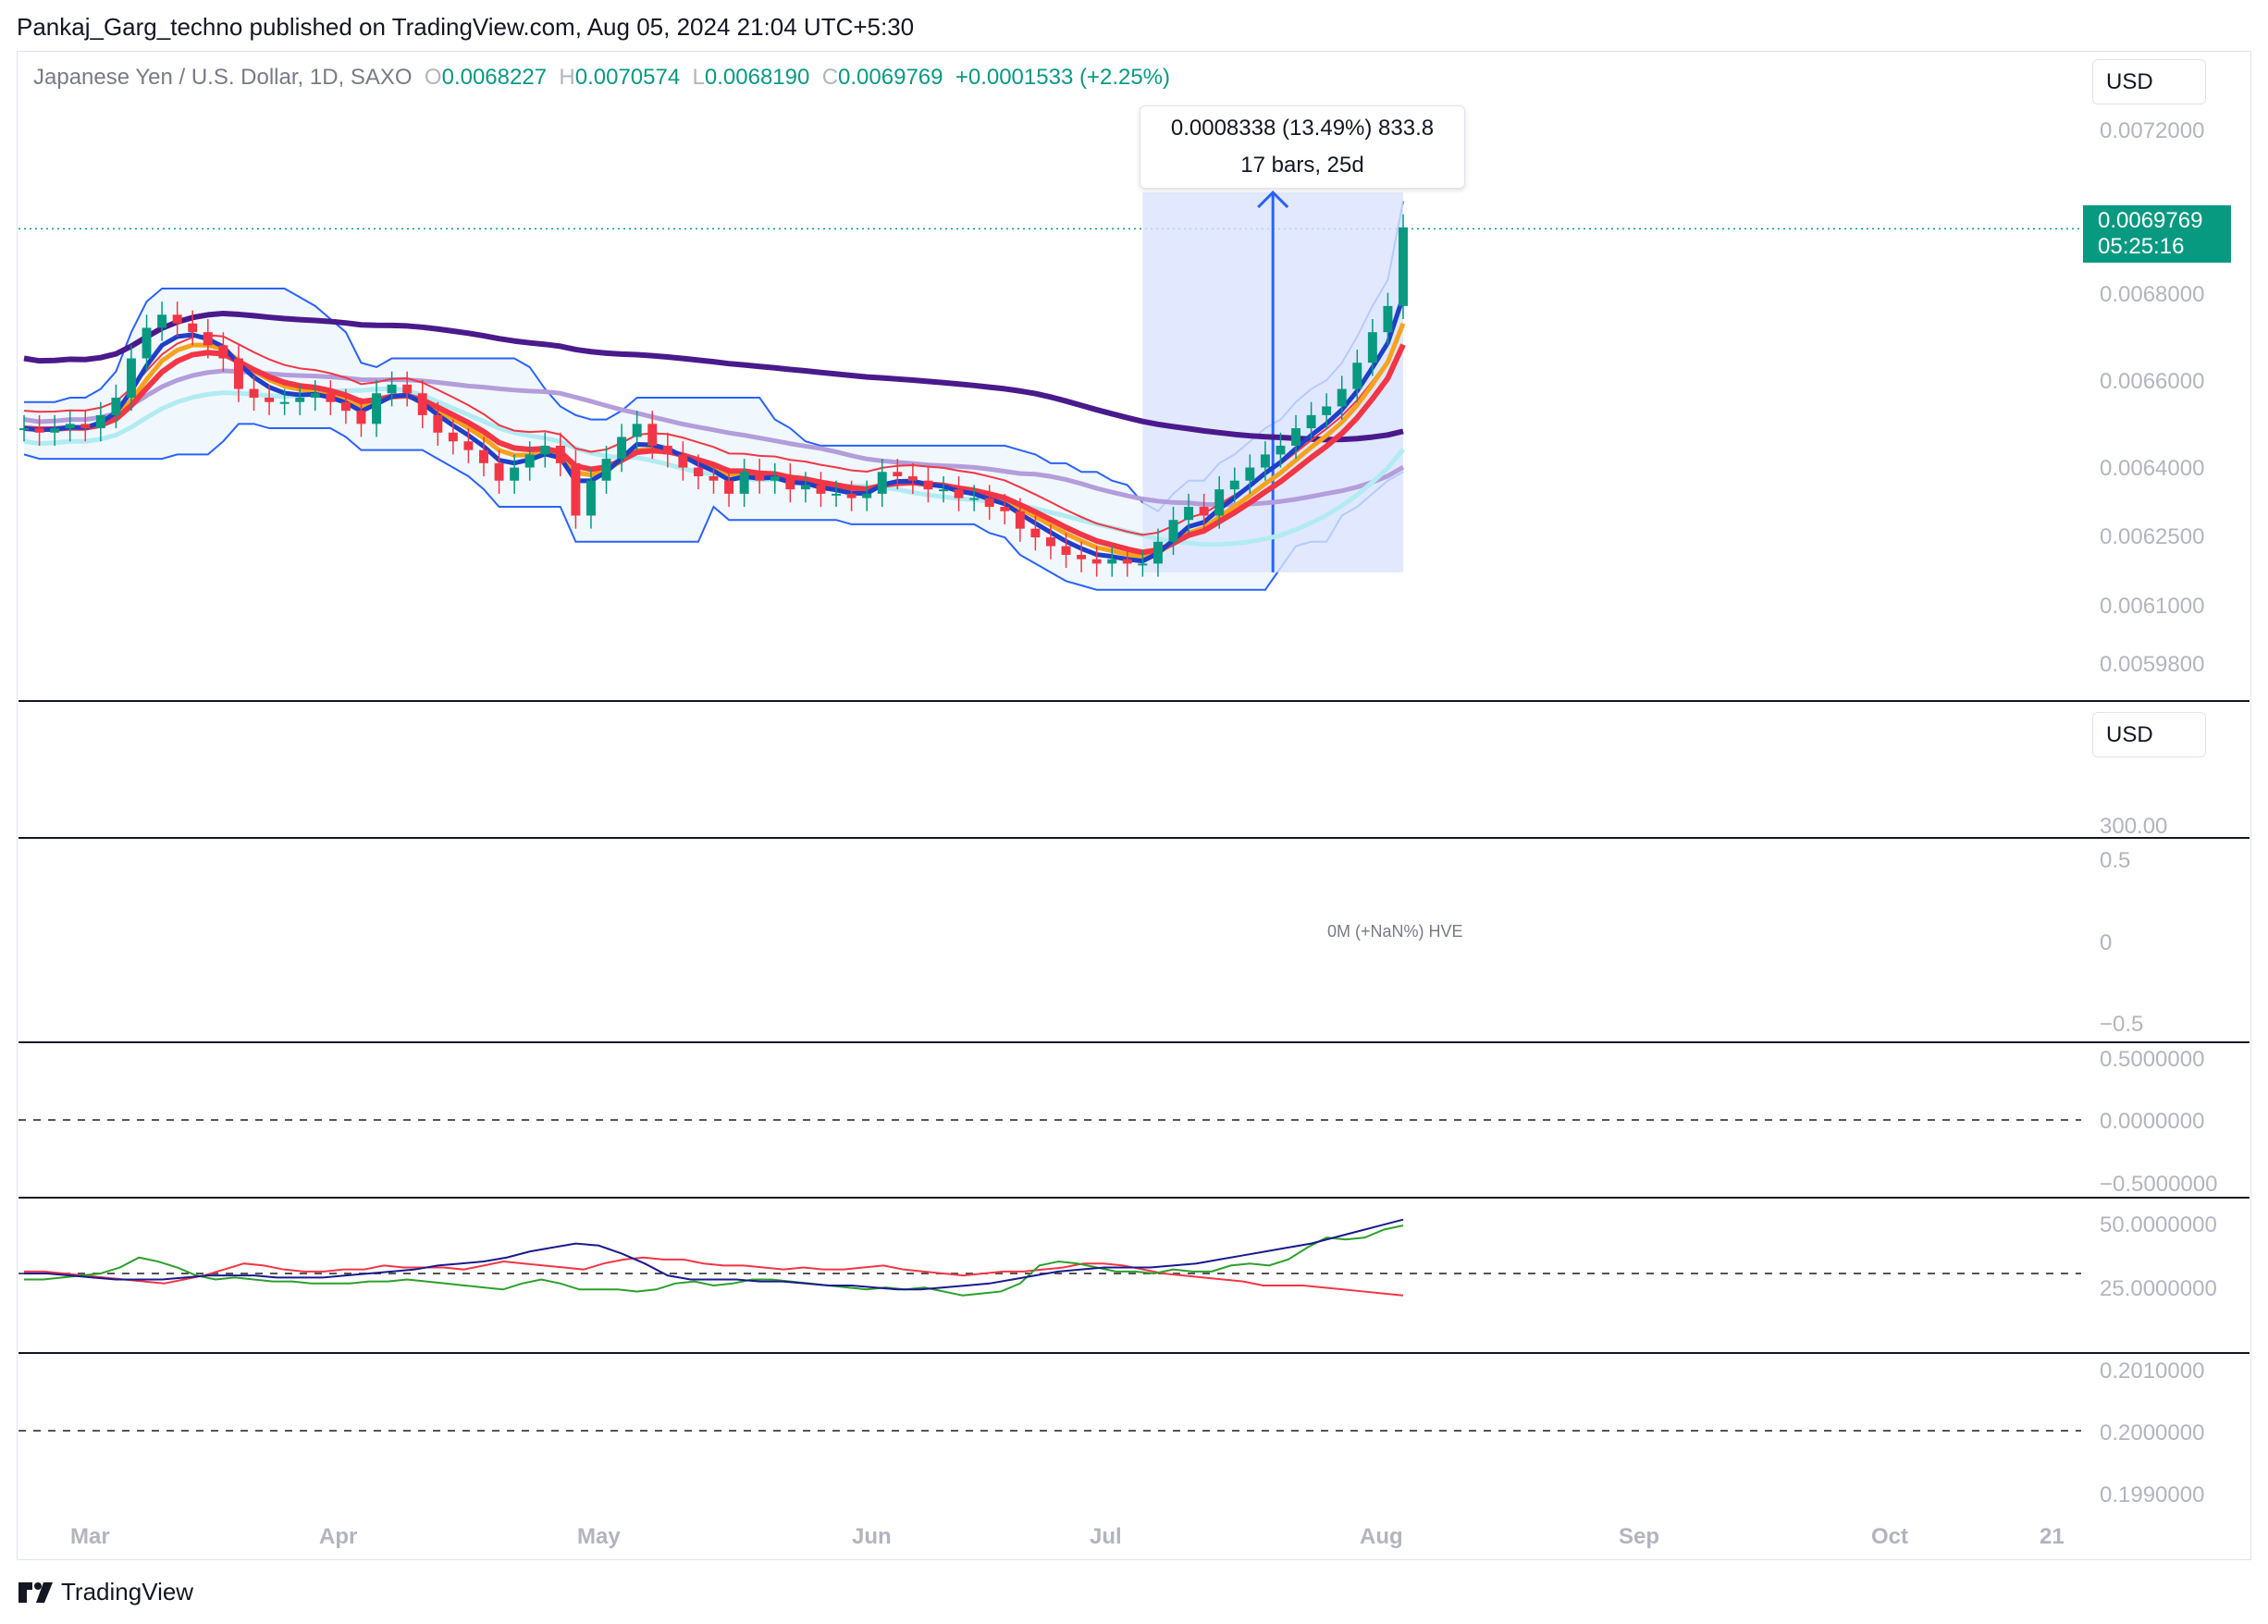 The width and height of the screenshot is (2268, 1624). I want to click on tradingview-logo-icon, so click(35, 1592).